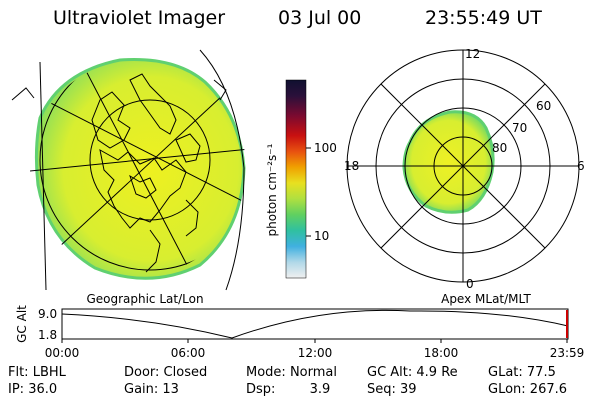 This screenshot has width=600, height=400. What do you see at coordinates (470, 284) in the screenshot?
I see `mlt-label-0: 0` at bounding box center [470, 284].